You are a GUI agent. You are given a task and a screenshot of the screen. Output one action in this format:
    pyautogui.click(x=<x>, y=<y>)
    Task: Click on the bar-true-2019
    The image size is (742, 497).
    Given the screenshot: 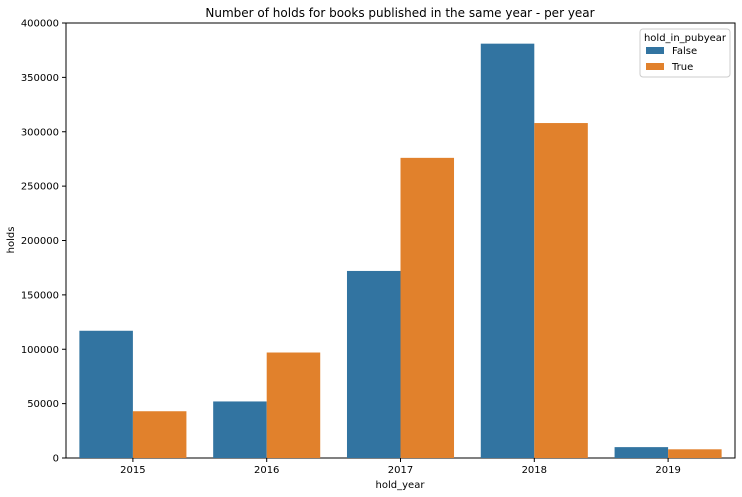 What is the action you would take?
    pyautogui.click(x=695, y=453)
    